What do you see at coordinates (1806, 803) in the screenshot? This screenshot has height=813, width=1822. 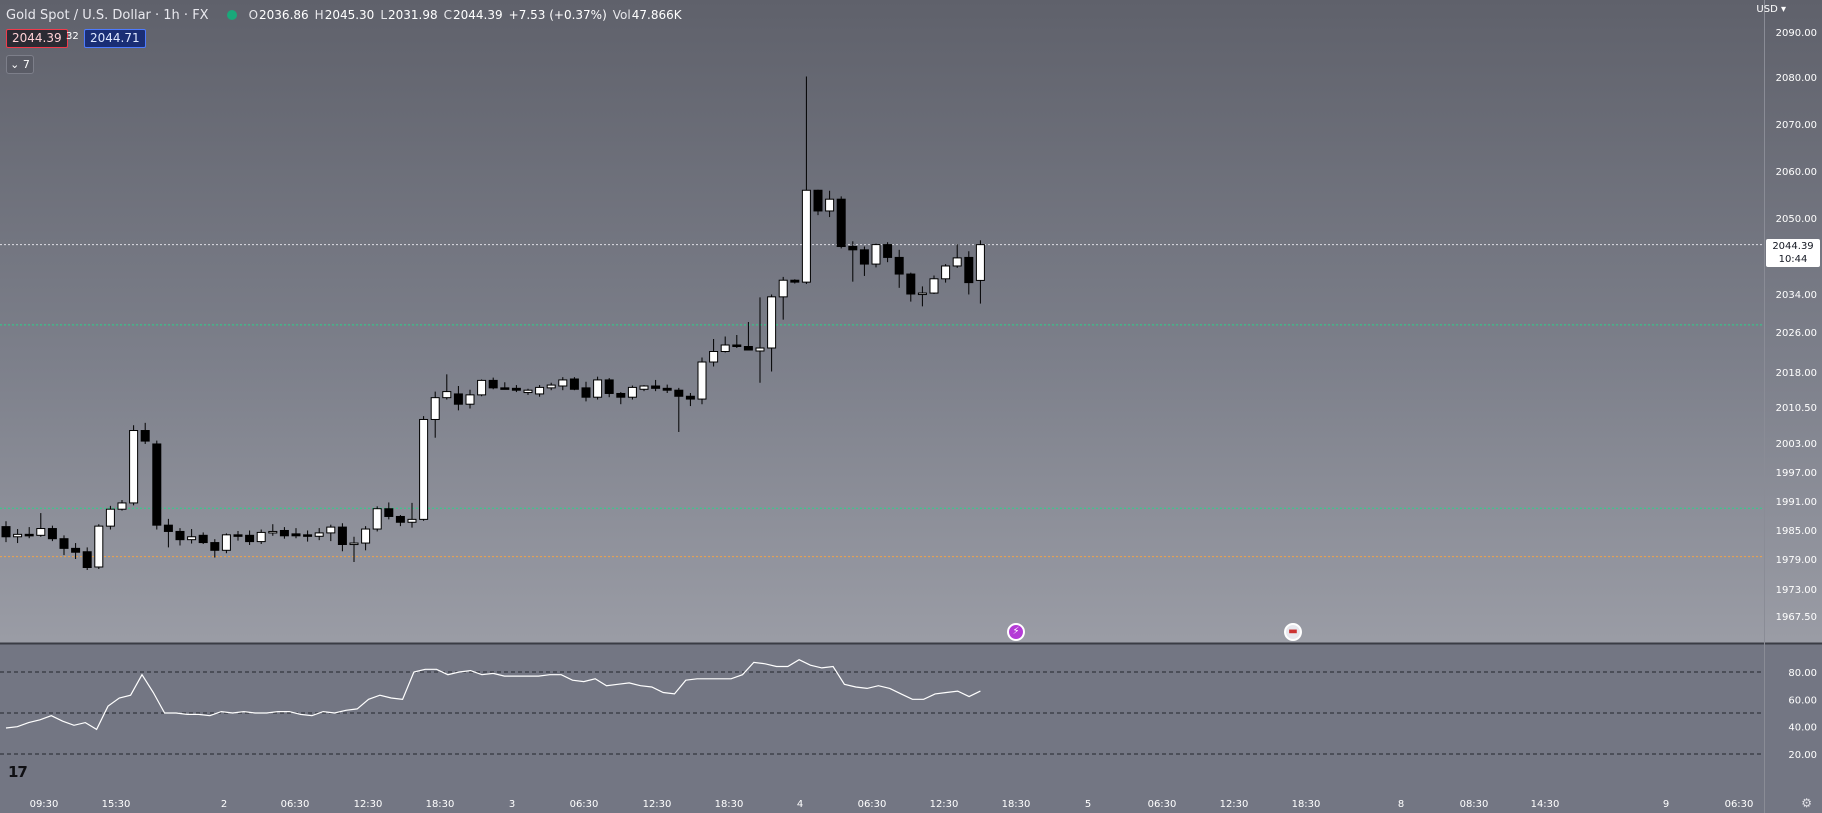 I see `settings-gear-icon: ⚙` at bounding box center [1806, 803].